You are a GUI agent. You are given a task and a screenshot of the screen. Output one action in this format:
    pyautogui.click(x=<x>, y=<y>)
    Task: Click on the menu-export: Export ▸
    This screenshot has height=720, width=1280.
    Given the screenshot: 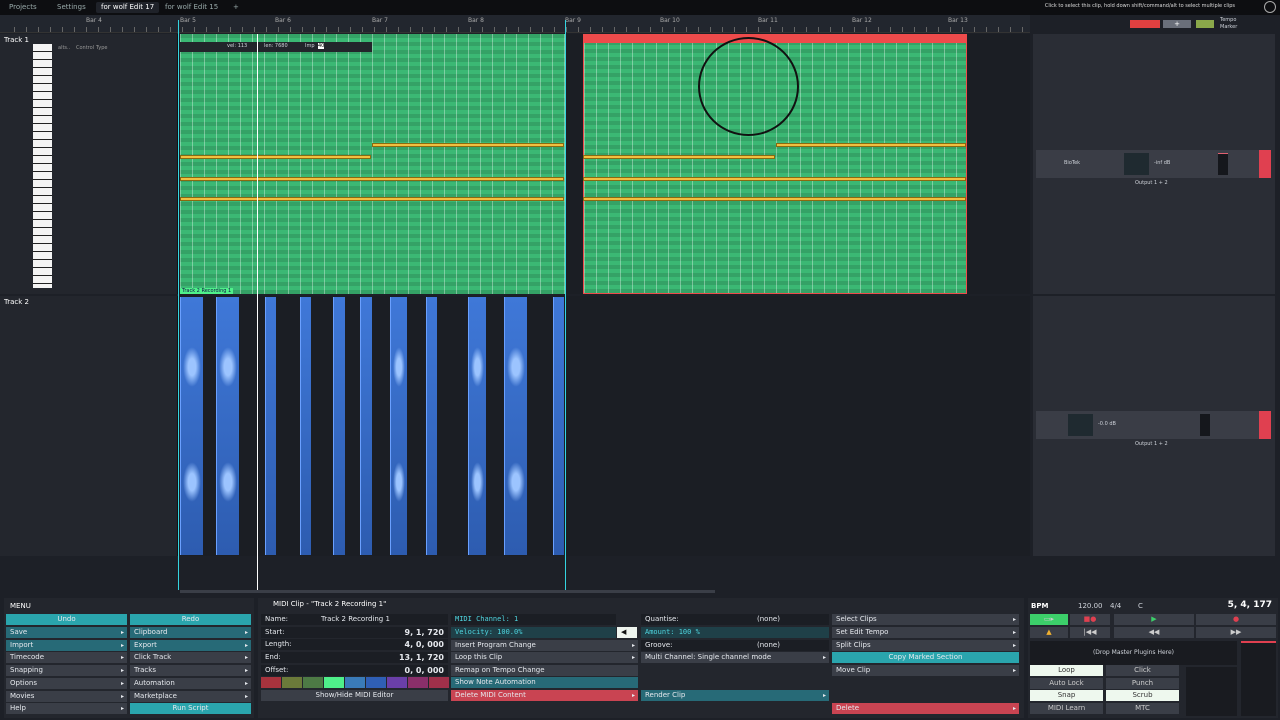 What is the action you would take?
    pyautogui.click(x=190, y=645)
    